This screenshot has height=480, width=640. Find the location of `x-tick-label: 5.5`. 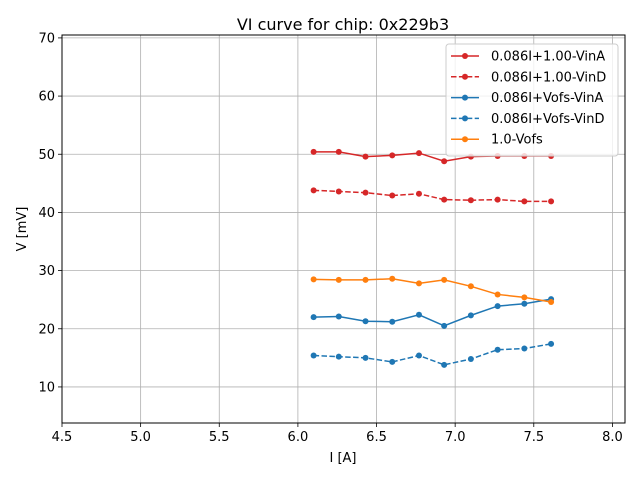

x-tick-label: 5.5 is located at coordinates (219, 437).